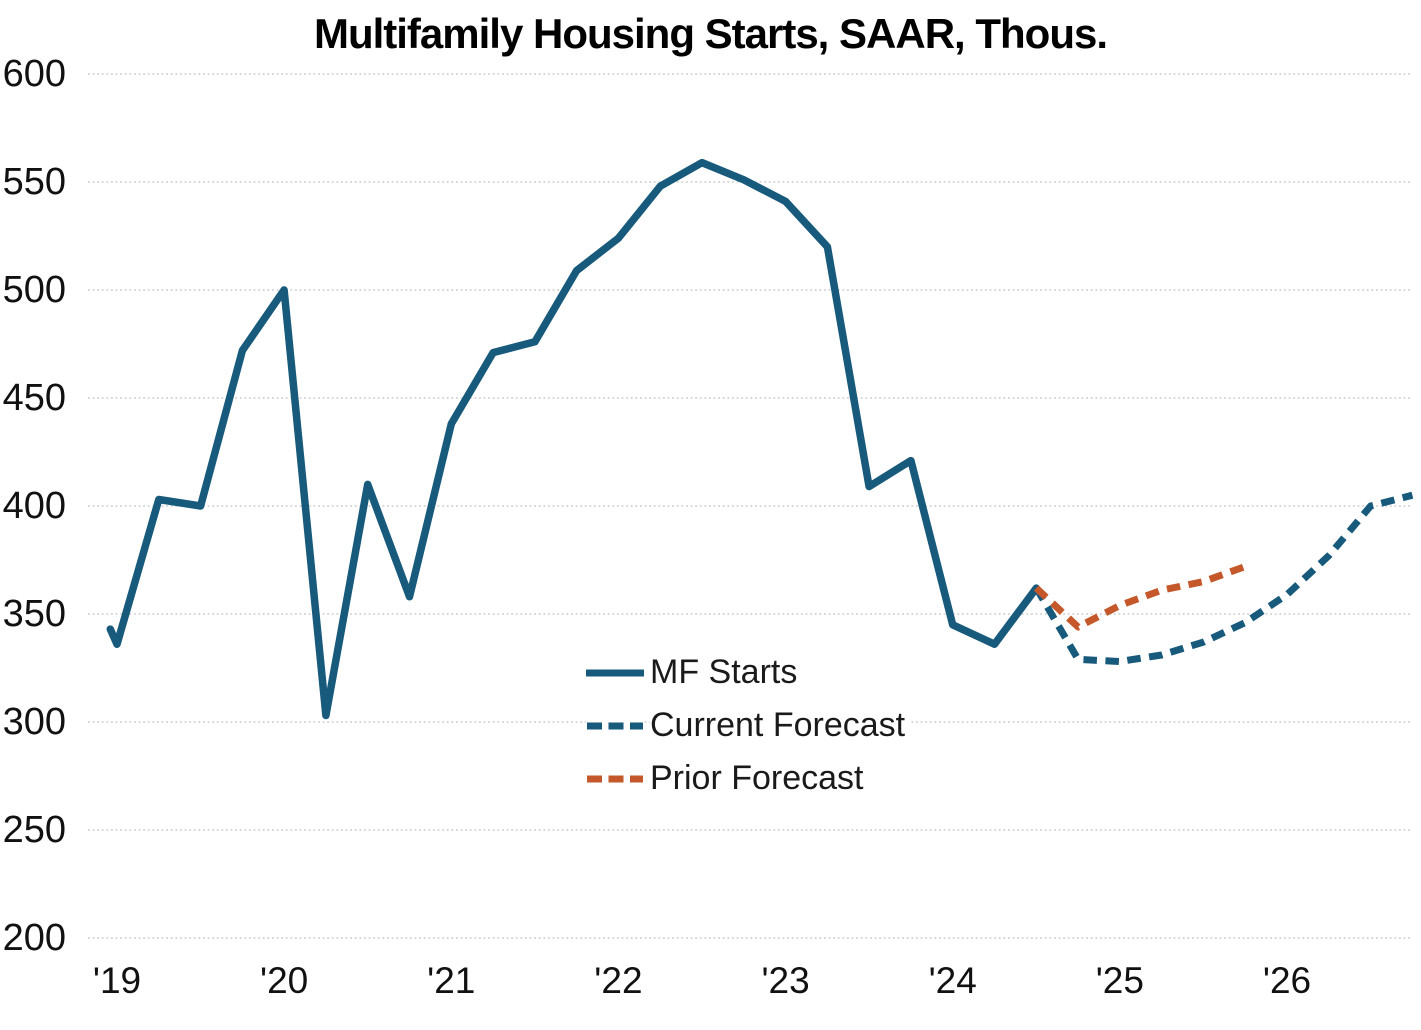 This screenshot has height=1030, width=1421. Describe the element at coordinates (34, 614) in the screenshot. I see `y-tick-label: 350` at that location.